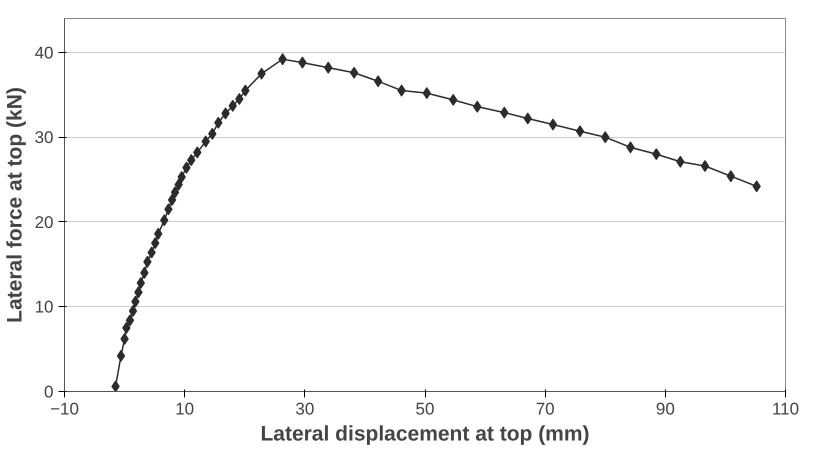  What do you see at coordinates (49, 392) in the screenshot?
I see `y-tick-label: 0` at bounding box center [49, 392].